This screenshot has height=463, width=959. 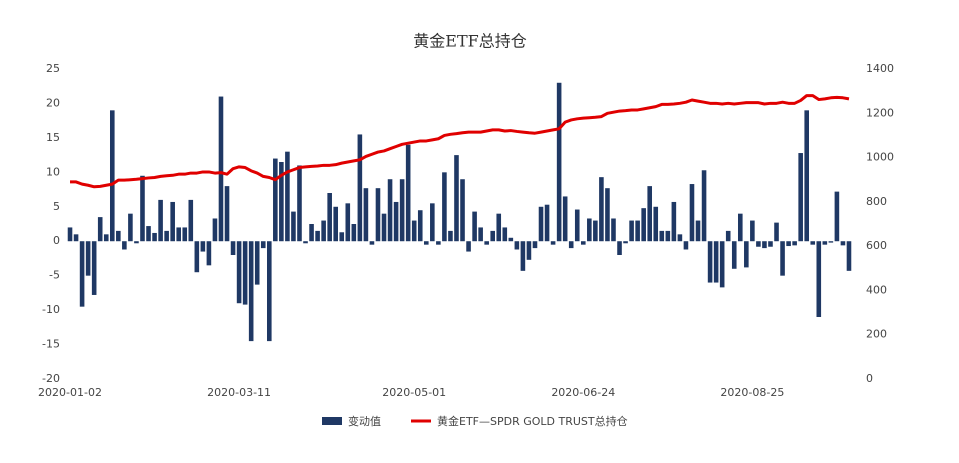 I want to click on y-tick-label: 0, so click(x=56, y=240).